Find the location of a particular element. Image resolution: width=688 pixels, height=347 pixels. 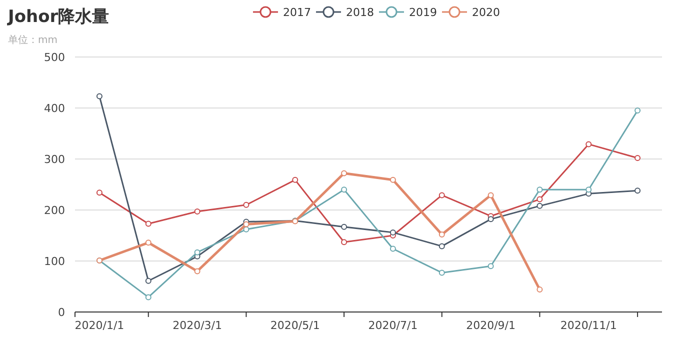

legend-label: 2020 is located at coordinates (486, 12).